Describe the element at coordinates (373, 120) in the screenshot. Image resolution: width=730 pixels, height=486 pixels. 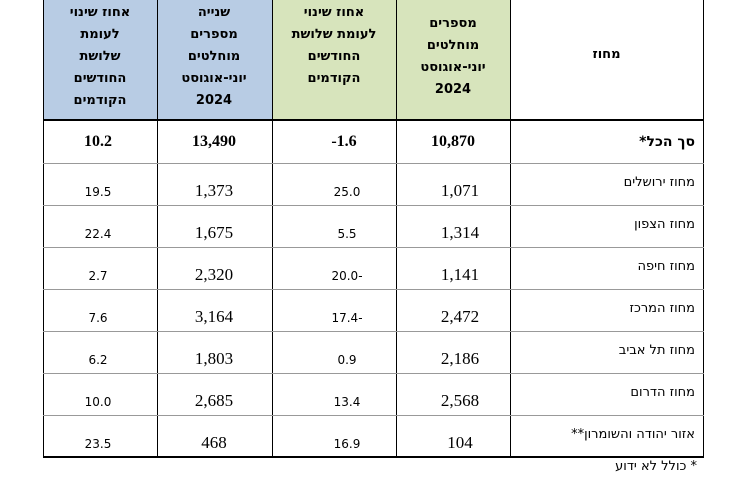
I see `header-bottom-line` at that location.